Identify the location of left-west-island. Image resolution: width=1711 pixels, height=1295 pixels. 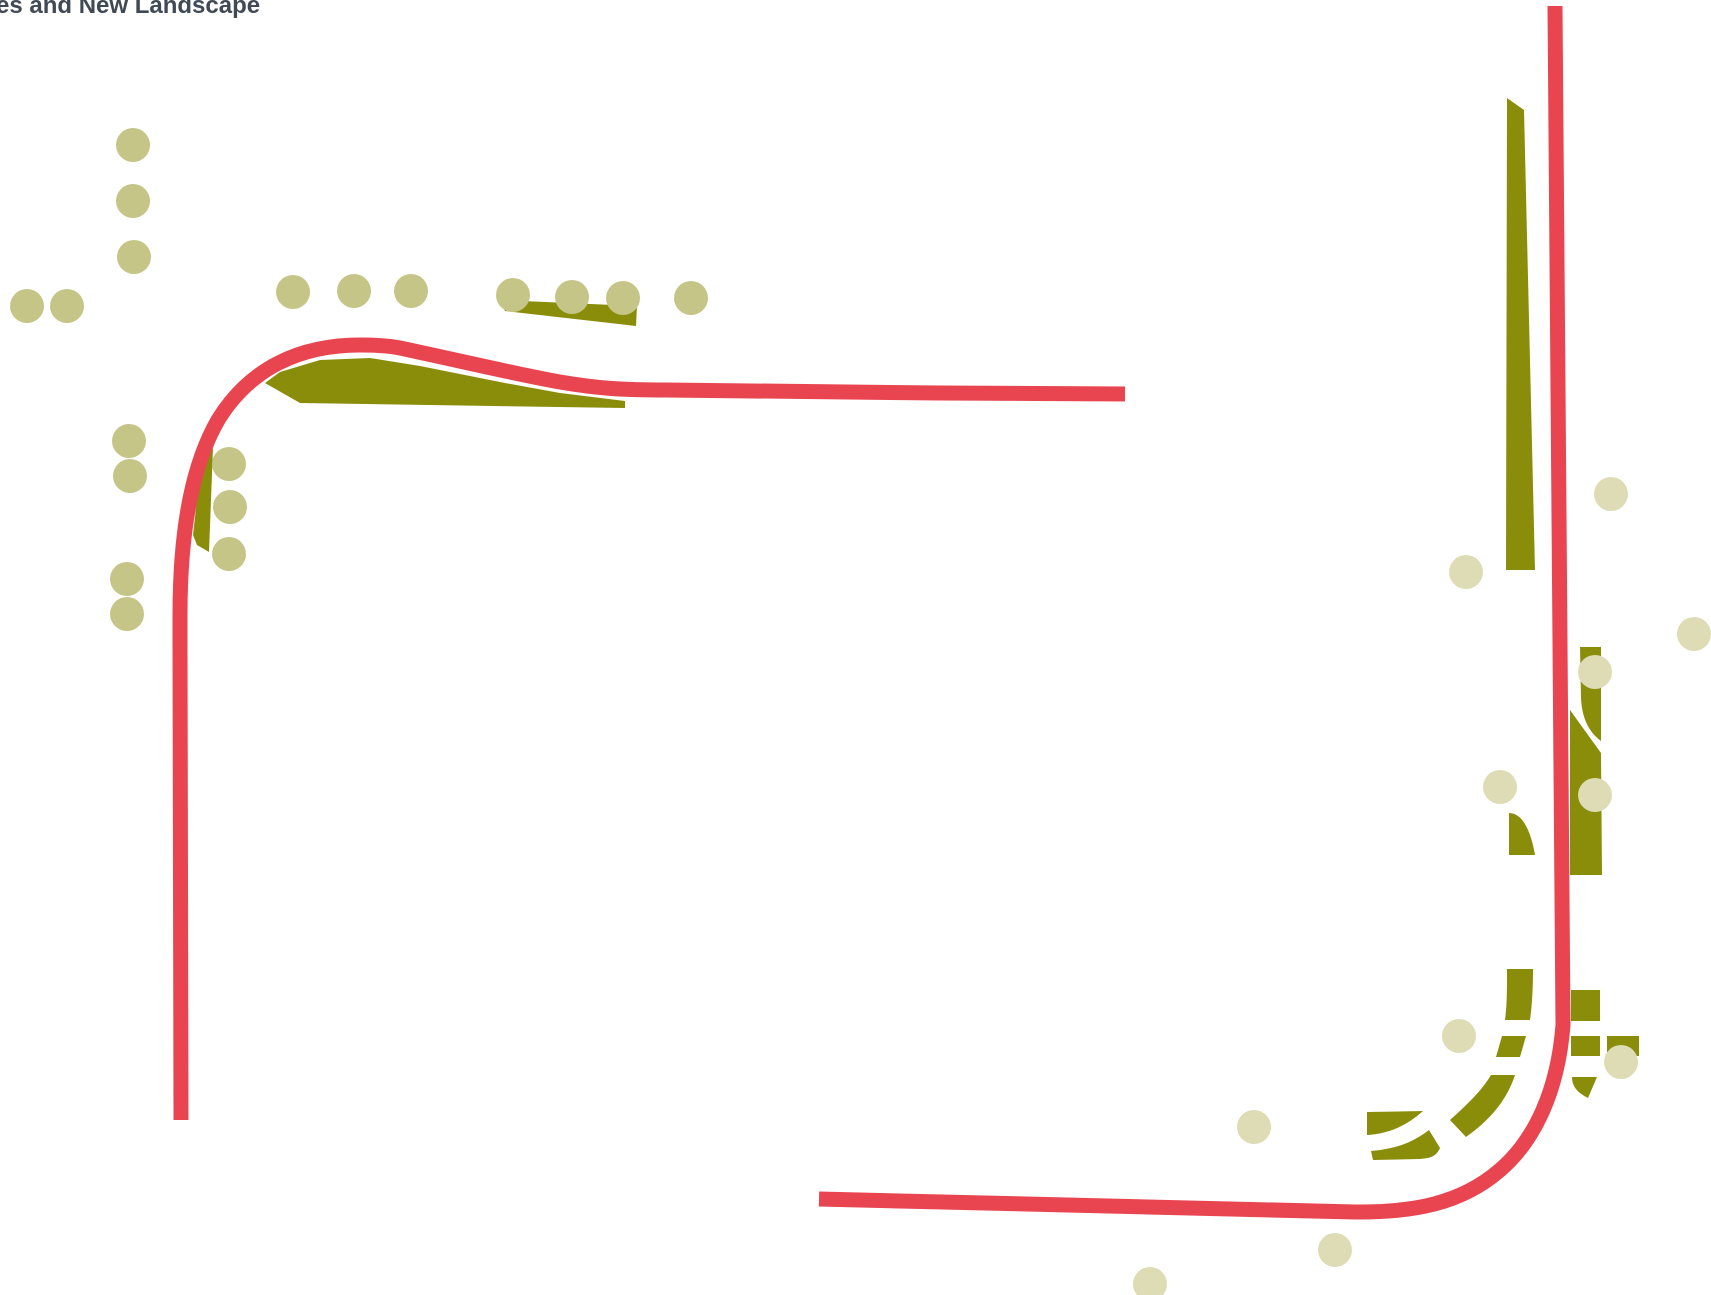
(203, 500).